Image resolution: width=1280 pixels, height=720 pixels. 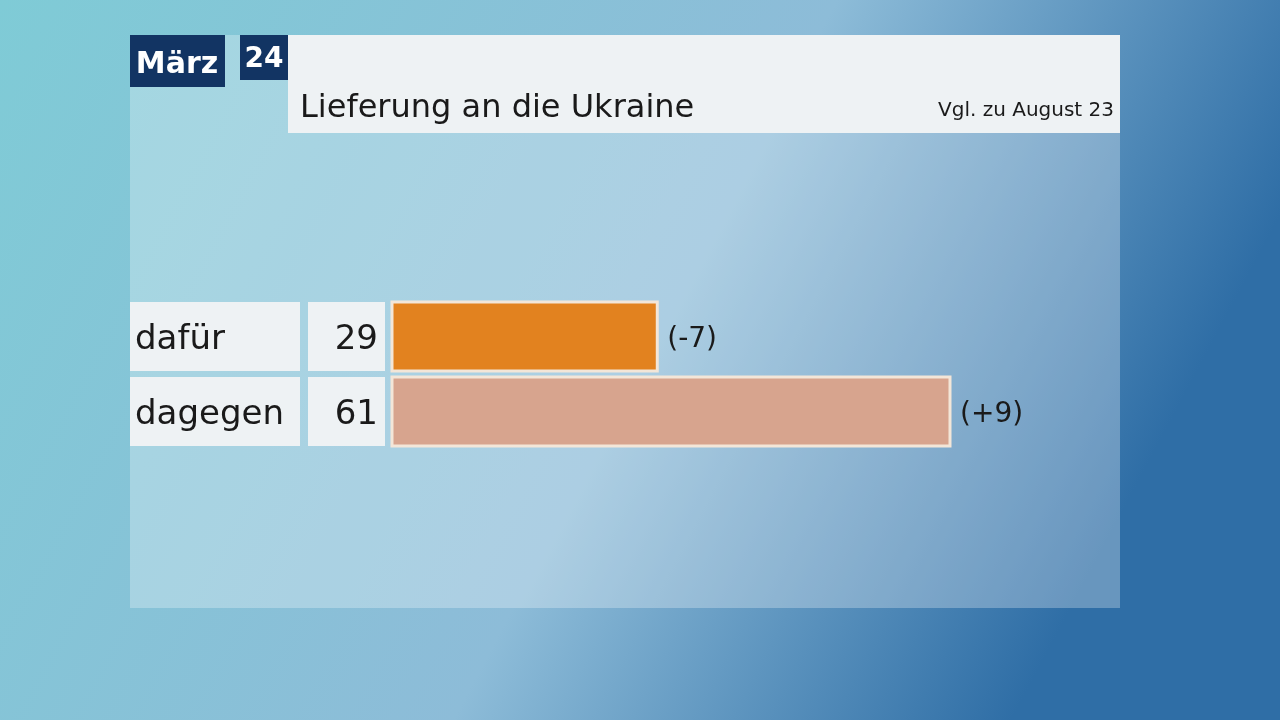 What do you see at coordinates (180, 336) in the screenshot?
I see `y-tick-label: dafür` at bounding box center [180, 336].